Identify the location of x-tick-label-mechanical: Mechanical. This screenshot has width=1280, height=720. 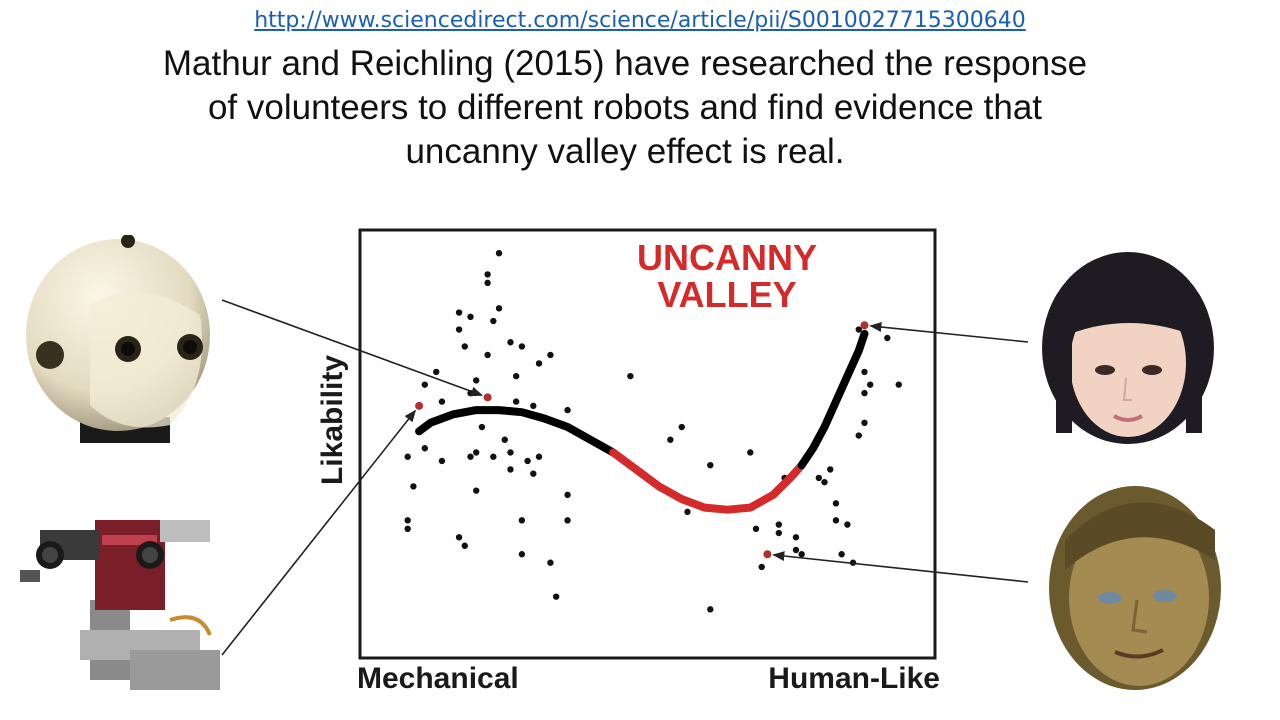
(438, 678).